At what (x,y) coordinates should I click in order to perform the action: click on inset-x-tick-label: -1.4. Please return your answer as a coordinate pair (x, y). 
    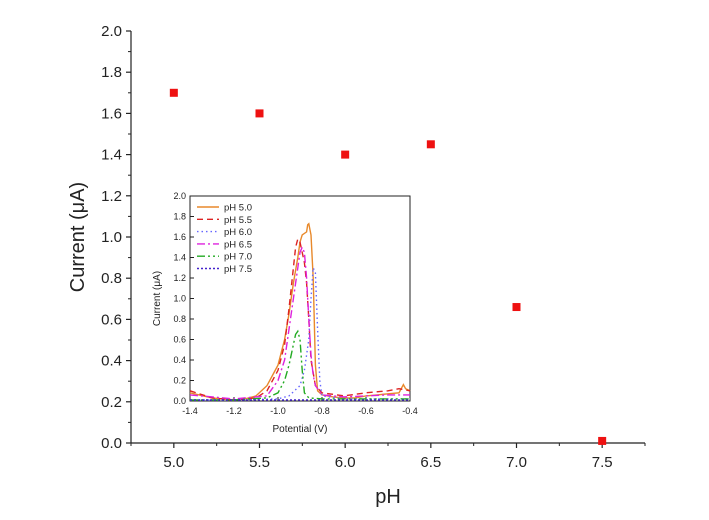
    Looking at the image, I should click on (190, 411).